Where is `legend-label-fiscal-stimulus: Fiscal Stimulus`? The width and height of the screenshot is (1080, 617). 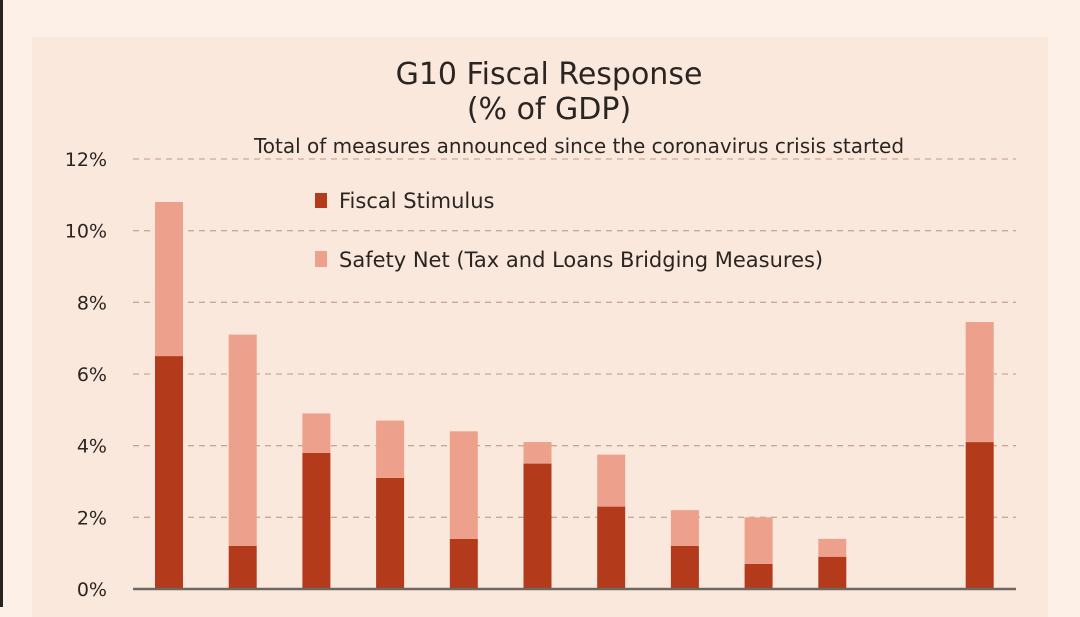
legend-label-fiscal-stimulus: Fiscal Stimulus is located at coordinates (417, 201).